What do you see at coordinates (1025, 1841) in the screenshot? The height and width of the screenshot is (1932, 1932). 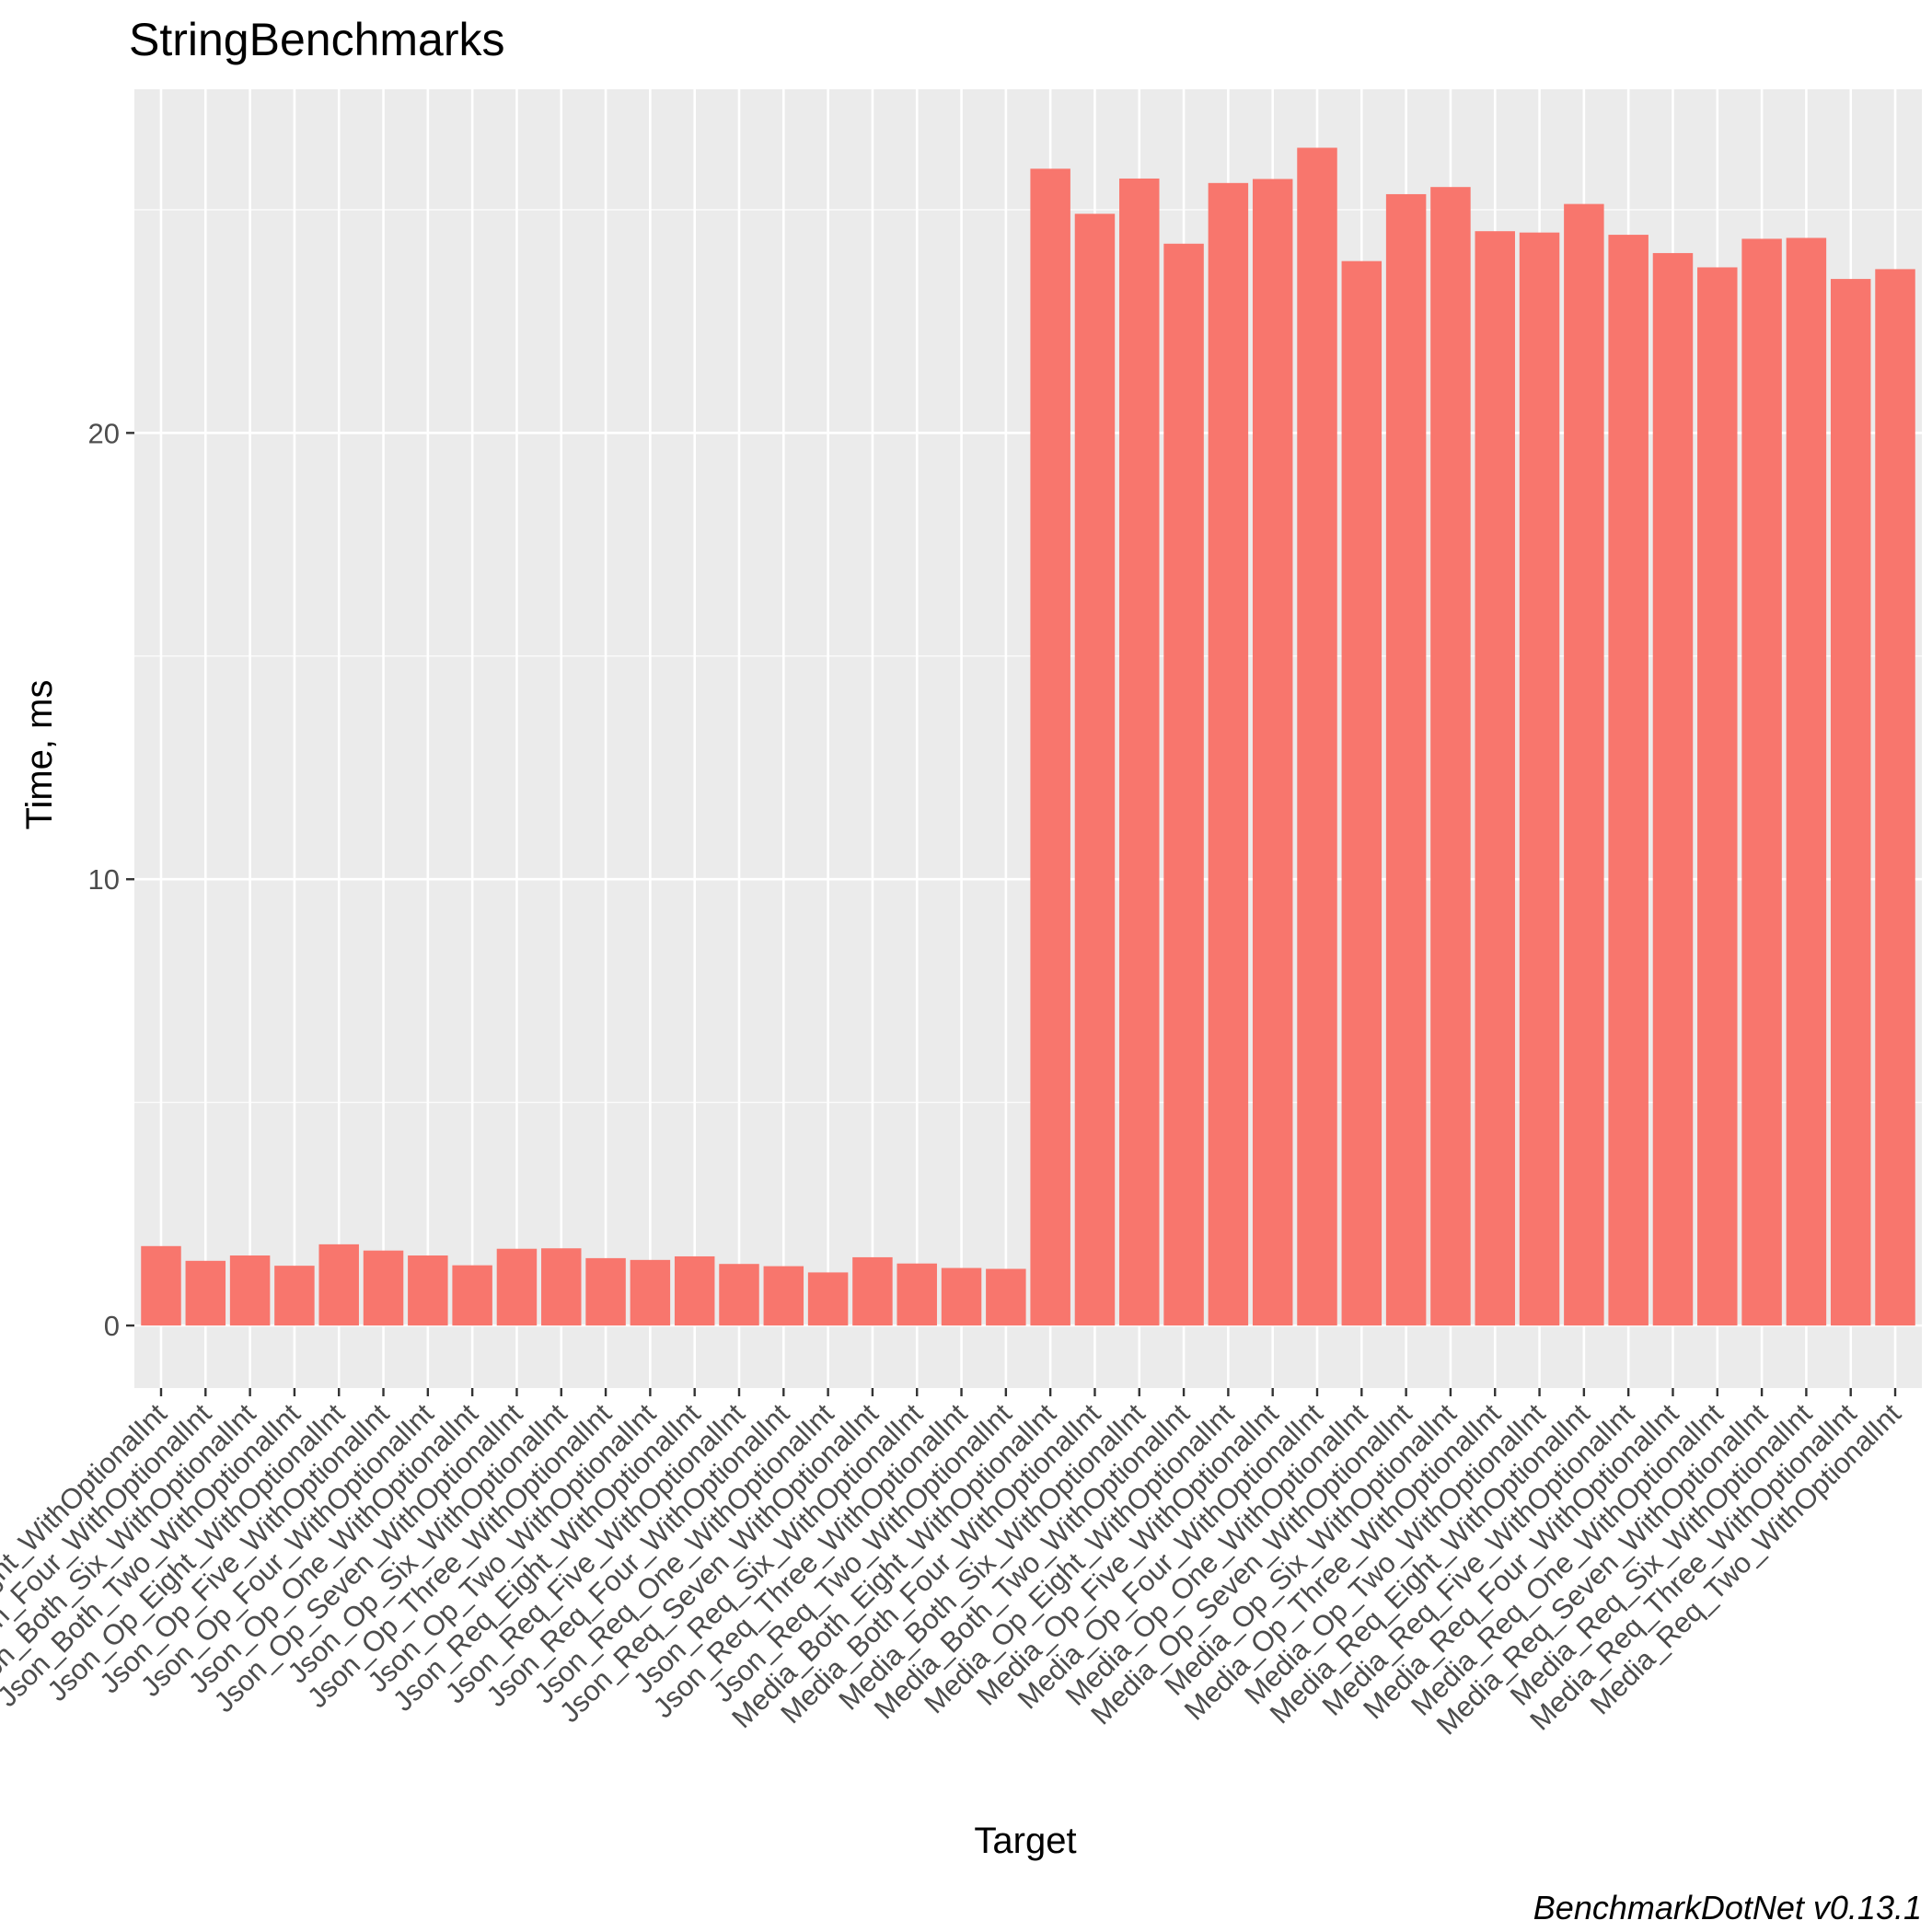 I see `x-axis-title: Target` at bounding box center [1025, 1841].